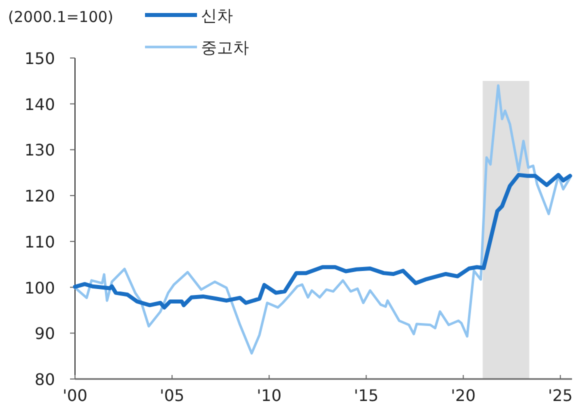  Describe the element at coordinates (366, 395) in the screenshot. I see `x-tick-label: '15` at that location.